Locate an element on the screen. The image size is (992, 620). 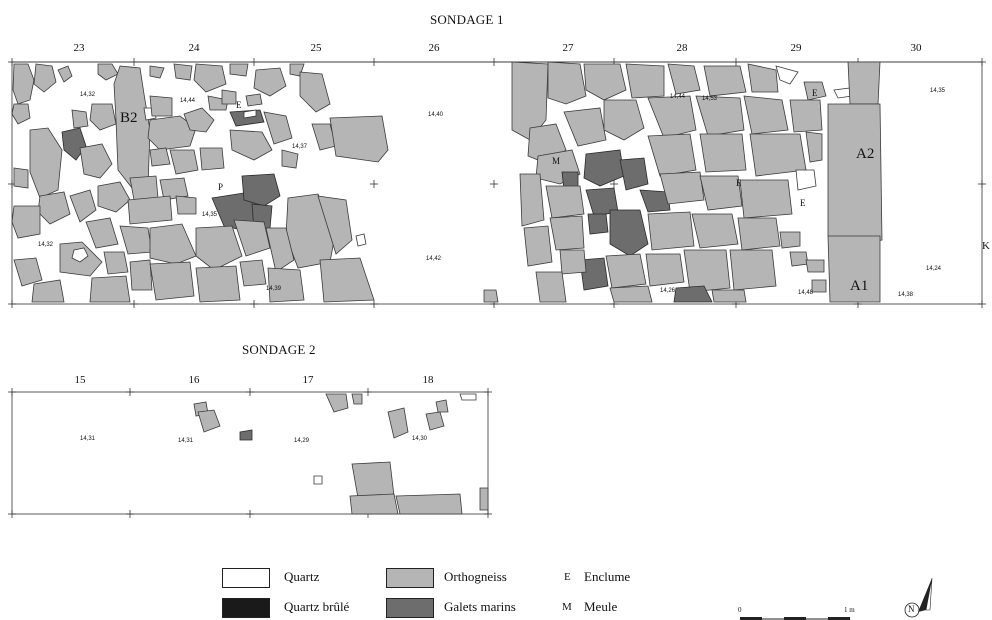
scale-end: 1 m is located at coordinates (849, 610).